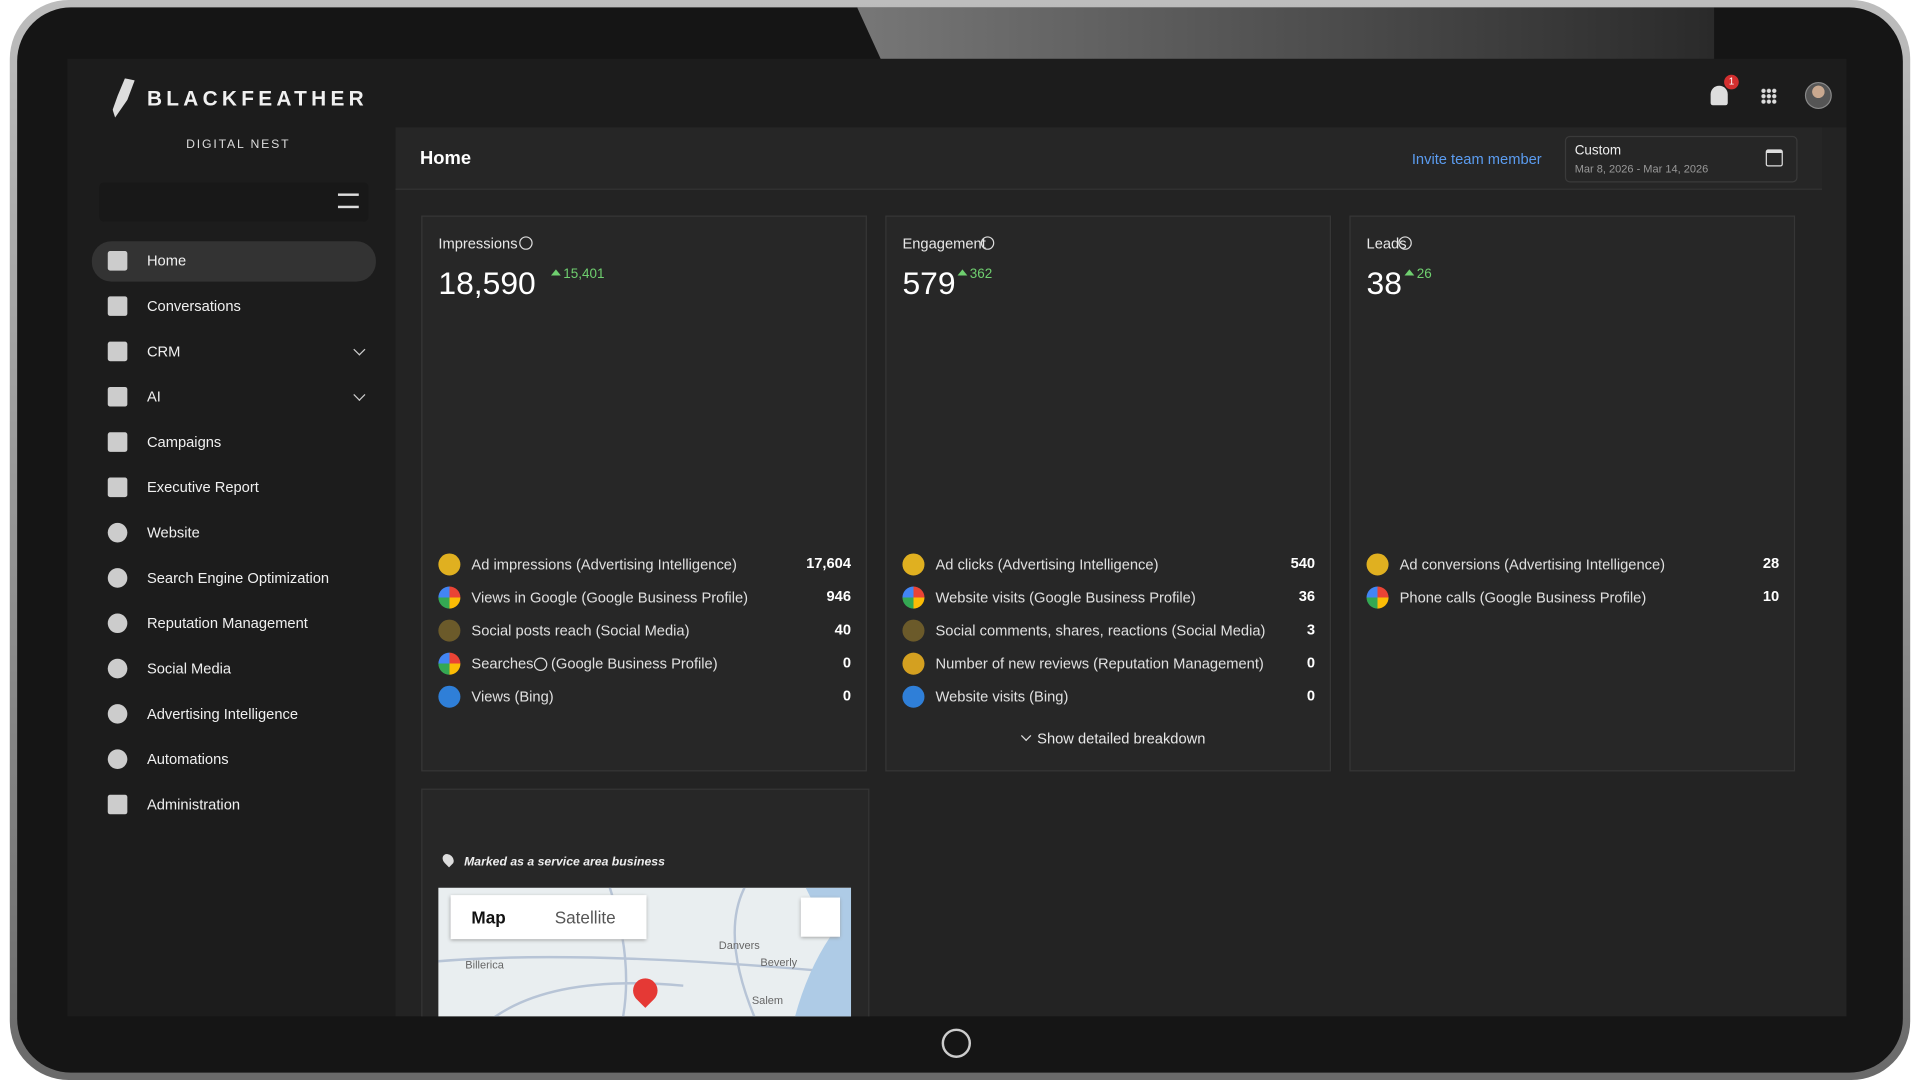  Describe the element at coordinates (585, 917) in the screenshot. I see `map-tab: Satellite` at that location.